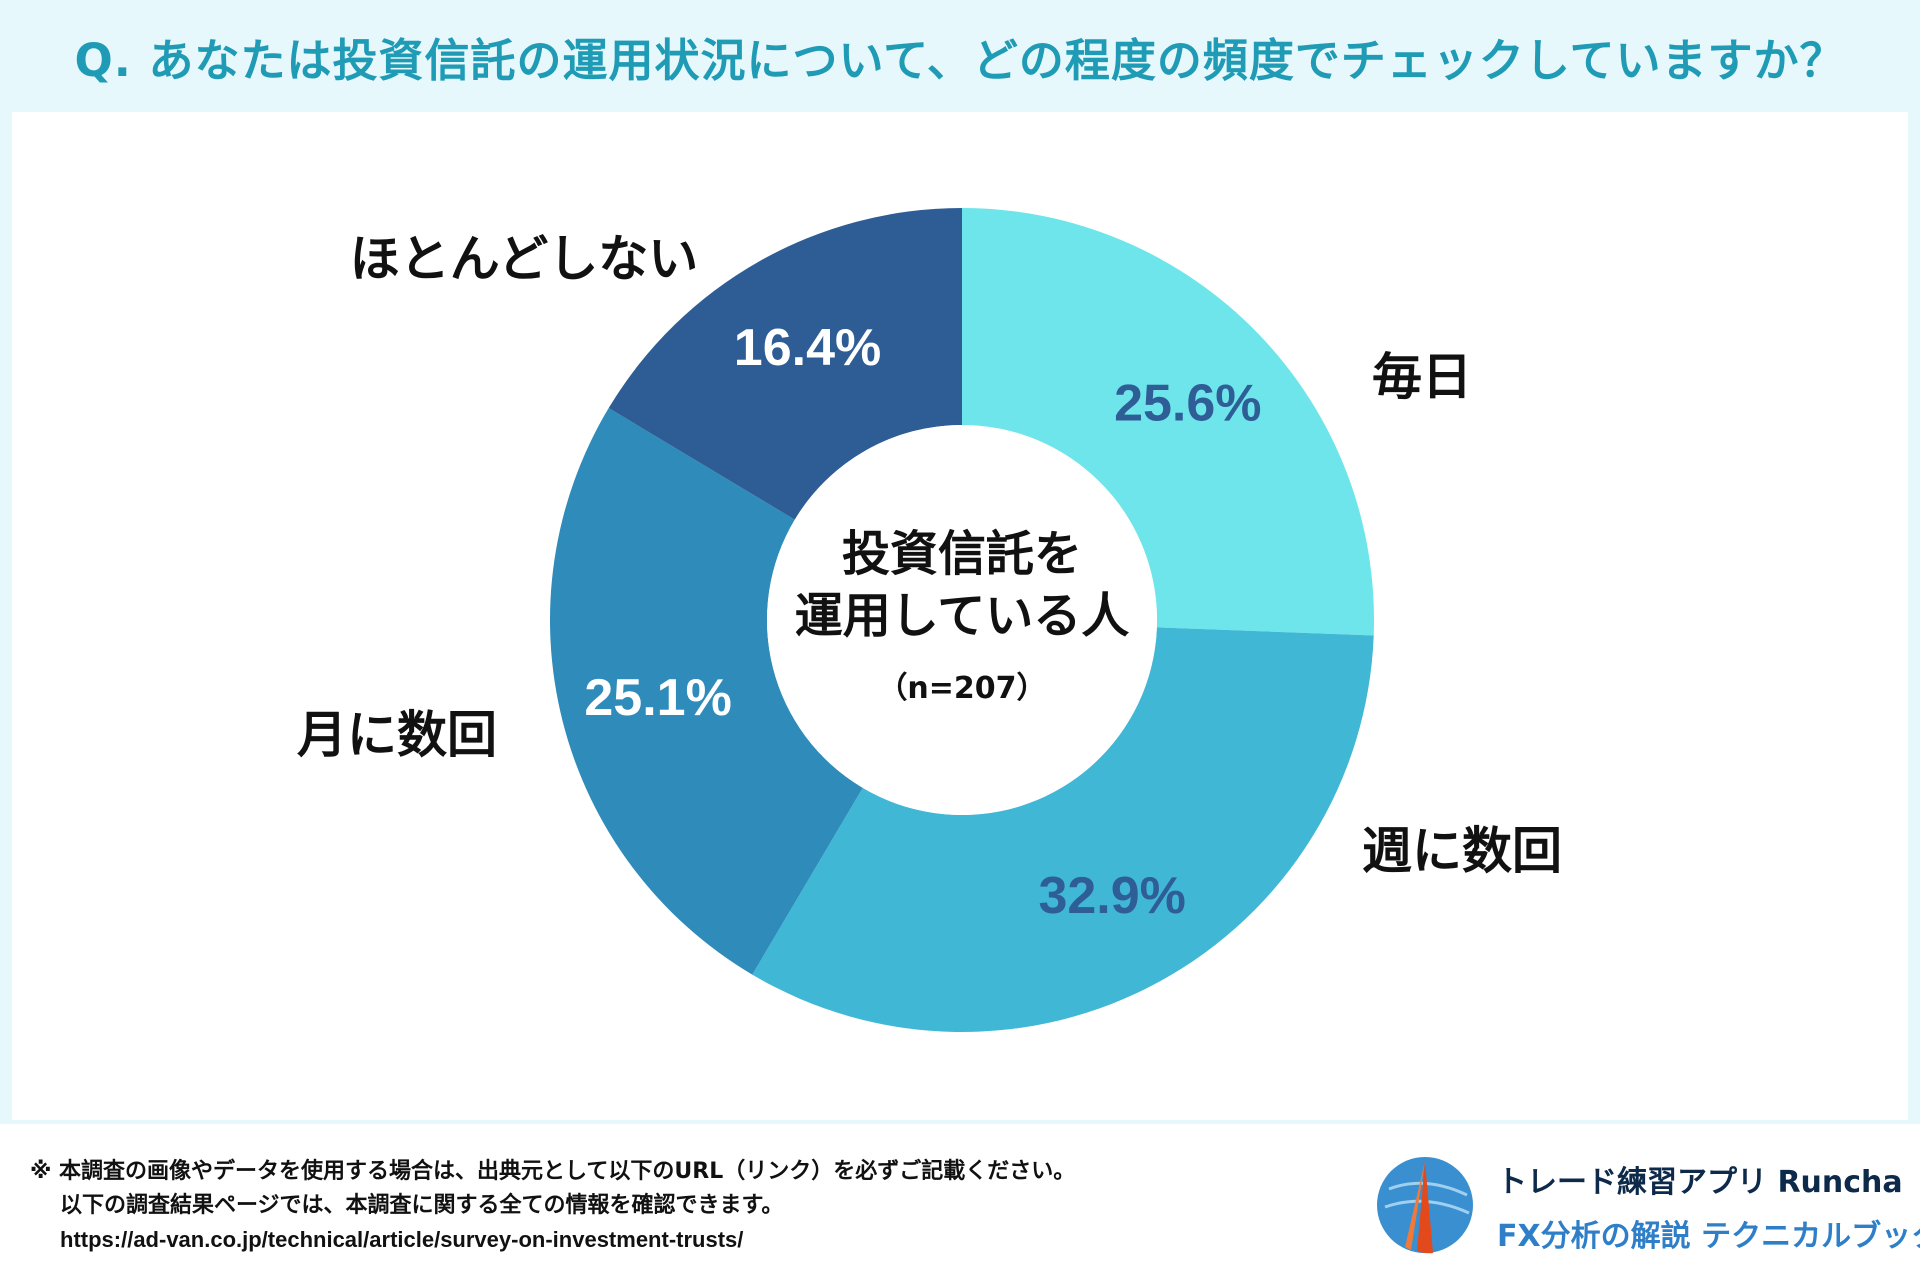 This screenshot has width=1920, height=1280. I want to click on header-bar: Q. あなたは投資信託の運用状況について、どの程度の頻度でチェックしていますか？, so click(960, 56).